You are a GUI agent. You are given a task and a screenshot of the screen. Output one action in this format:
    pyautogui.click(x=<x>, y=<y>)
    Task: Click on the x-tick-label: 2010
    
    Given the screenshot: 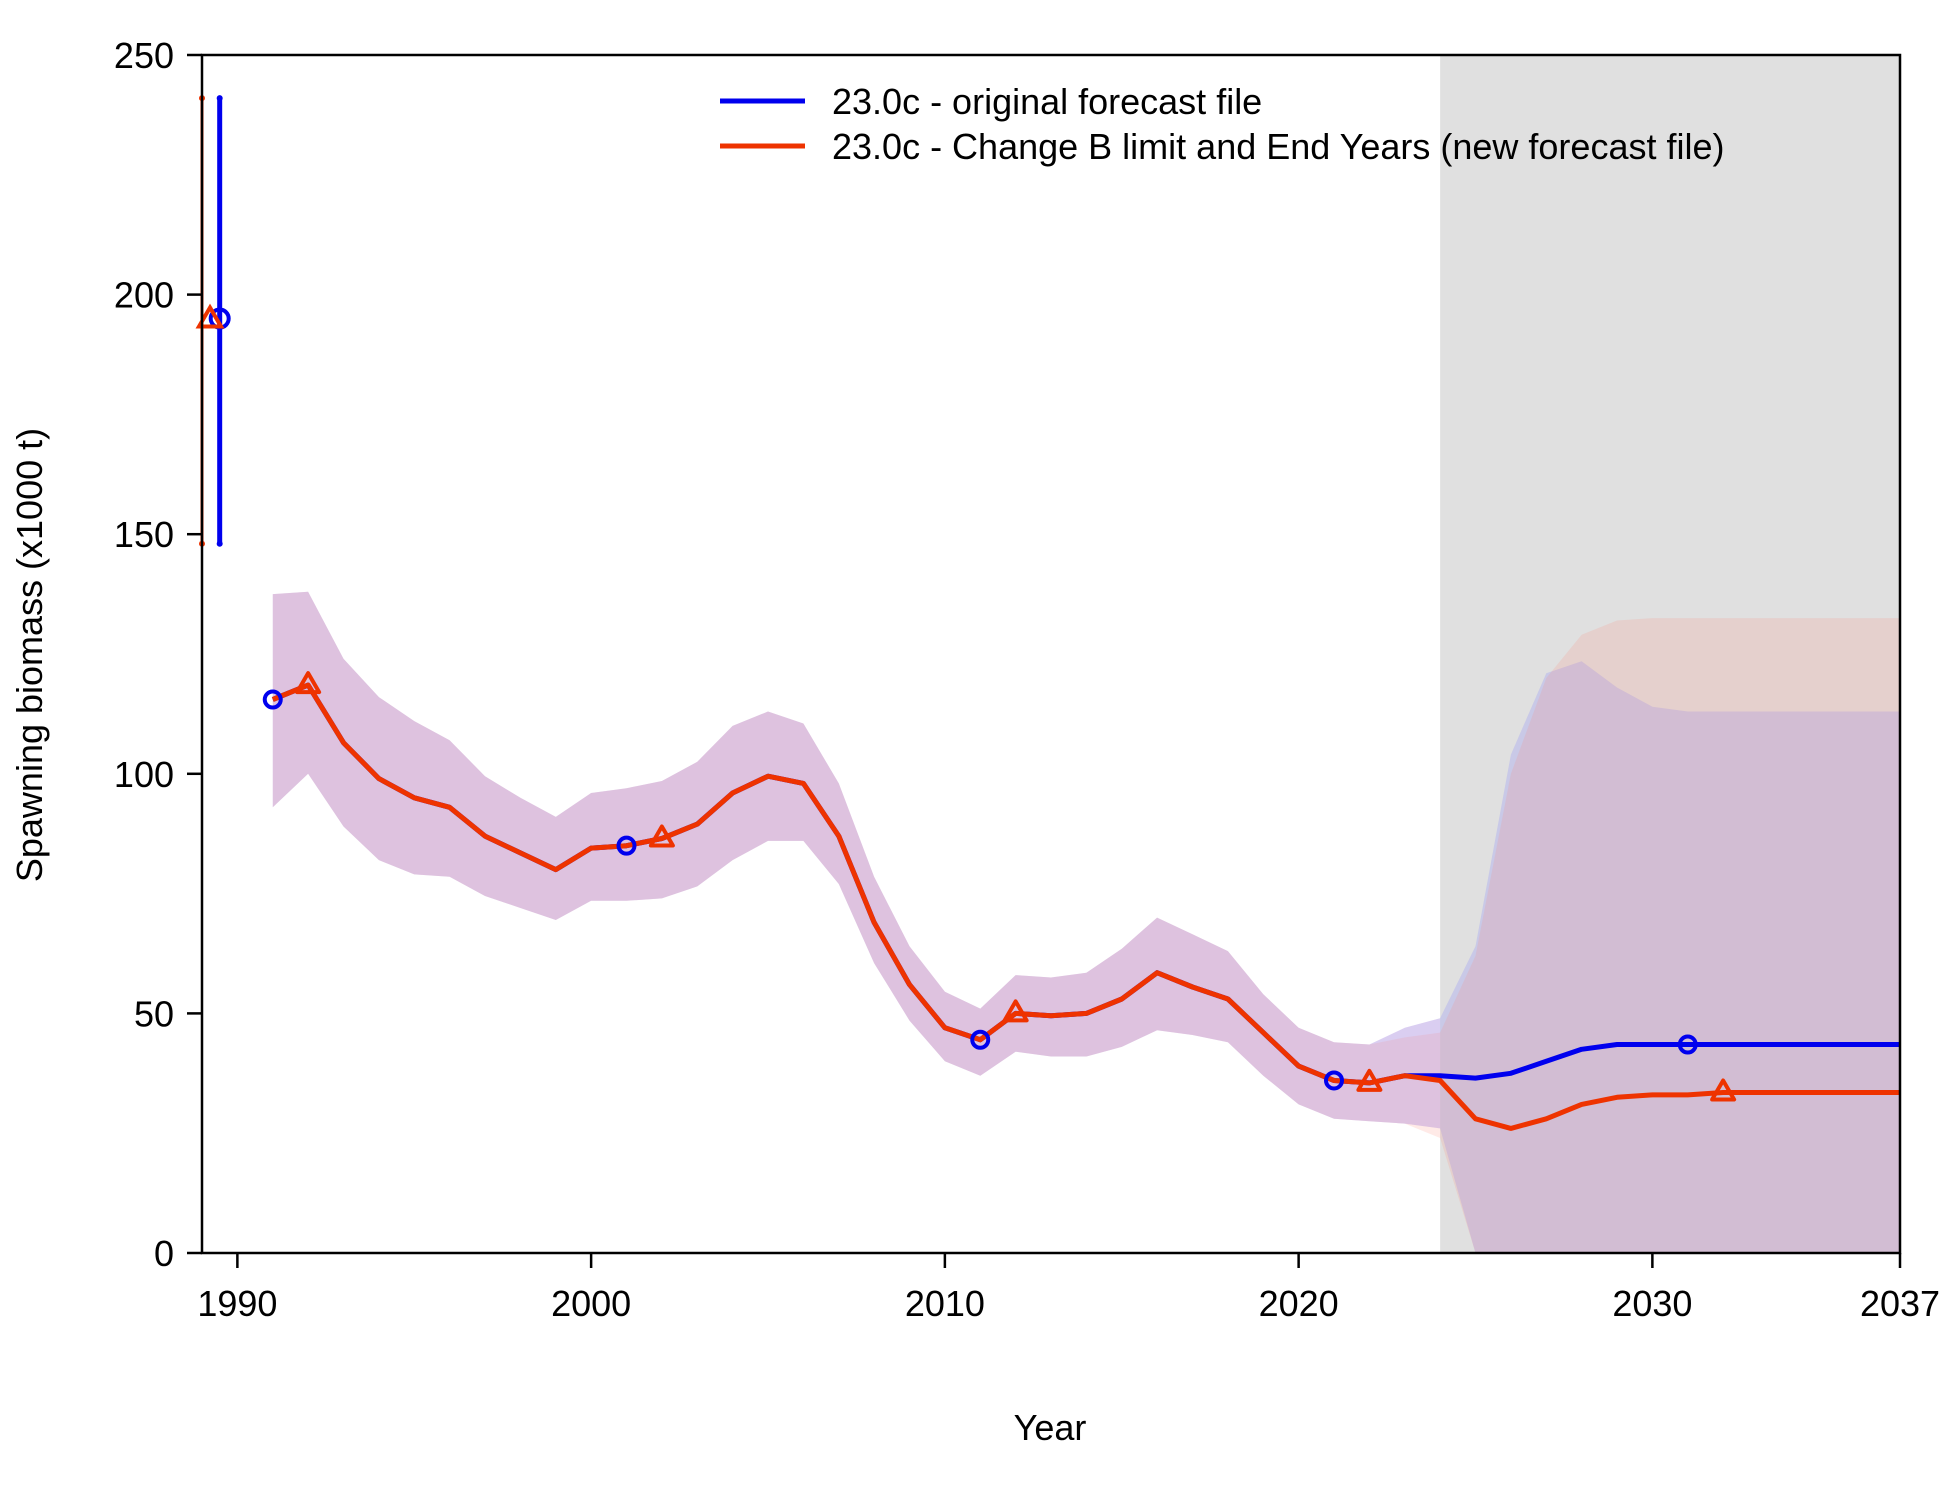 What is the action you would take?
    pyautogui.click(x=945, y=1303)
    